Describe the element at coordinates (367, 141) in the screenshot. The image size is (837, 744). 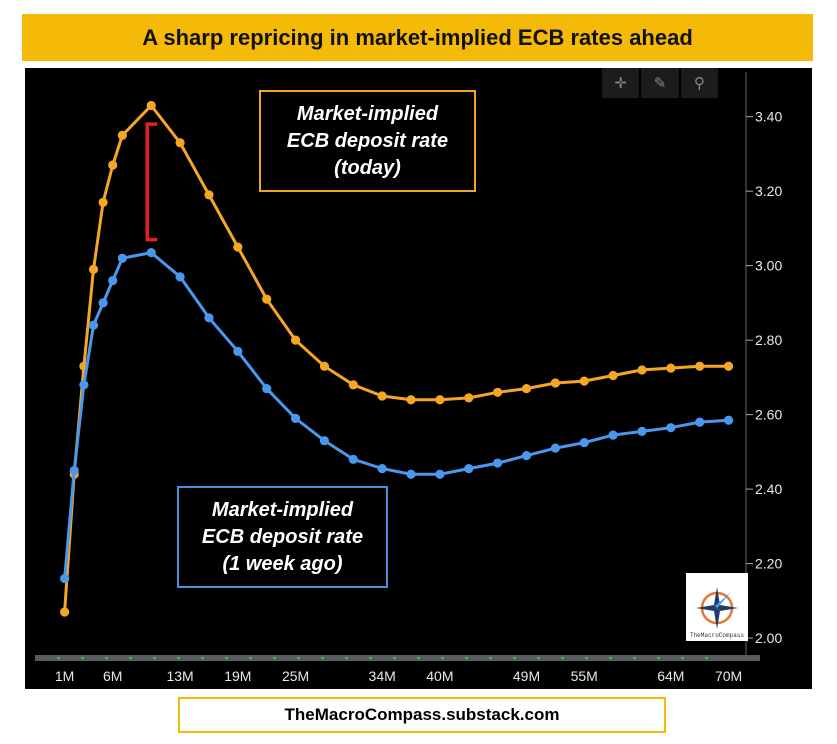
I see `annotation-today: Market-implied ECB deposit rate (today)` at that location.